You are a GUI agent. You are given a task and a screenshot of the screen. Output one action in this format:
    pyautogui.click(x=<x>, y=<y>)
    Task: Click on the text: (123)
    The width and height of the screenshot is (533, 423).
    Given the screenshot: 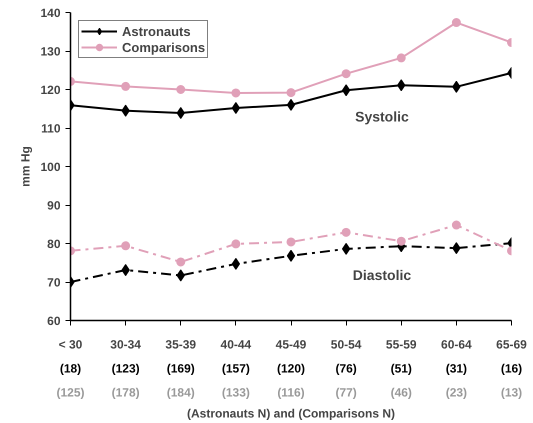 What is the action you would take?
    pyautogui.click(x=126, y=369)
    